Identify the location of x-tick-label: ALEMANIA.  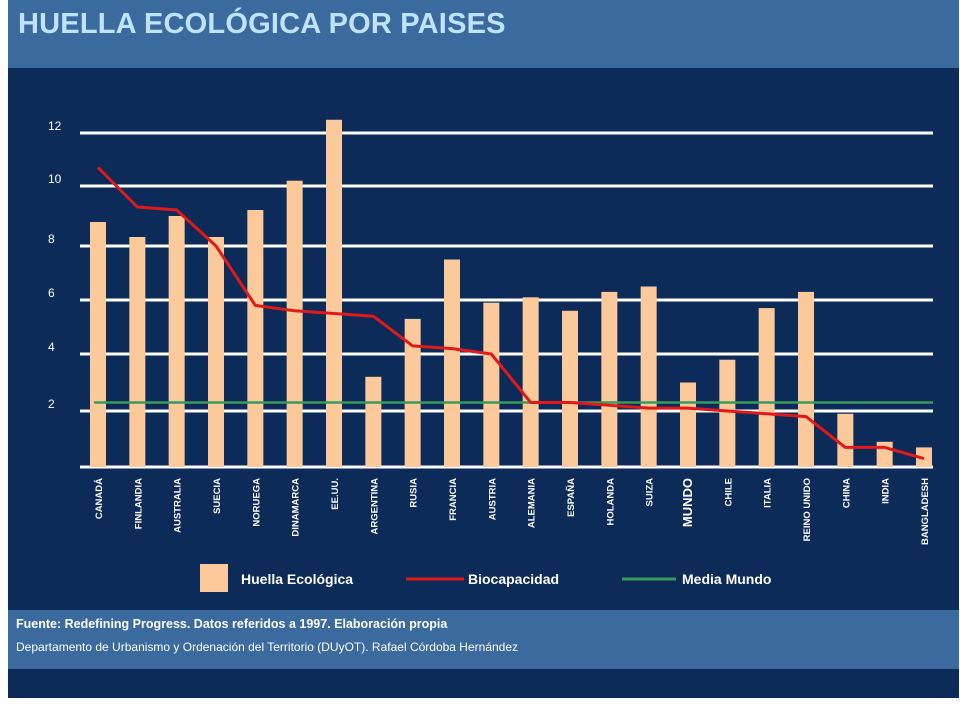
(532, 503).